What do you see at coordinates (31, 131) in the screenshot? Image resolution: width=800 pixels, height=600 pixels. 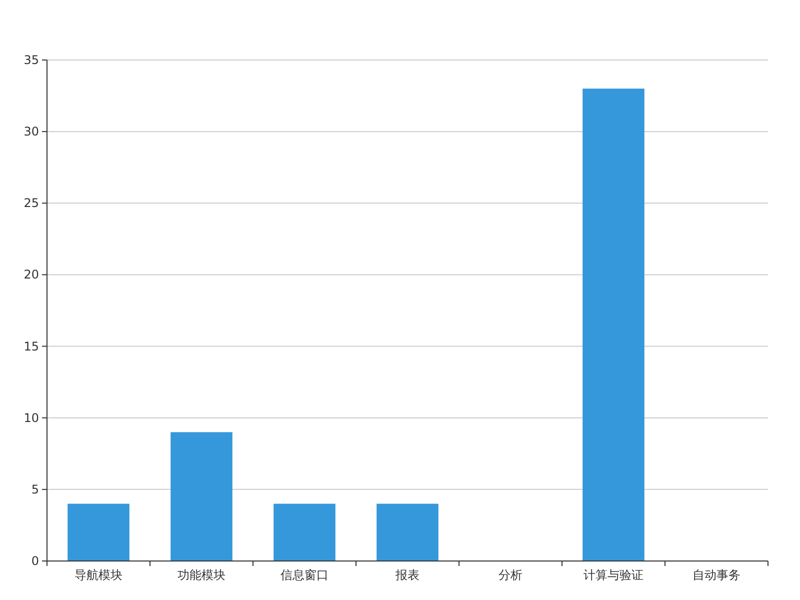 I see `y-tick-label: 30` at bounding box center [31, 131].